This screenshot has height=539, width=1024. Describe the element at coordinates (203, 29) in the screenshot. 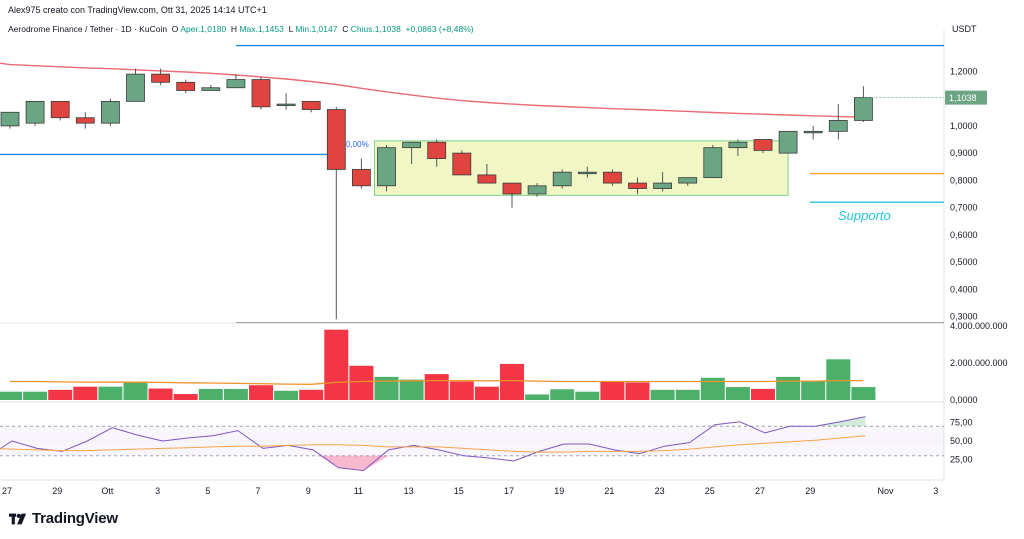

I see `open-value: Aper.1,0180` at that location.